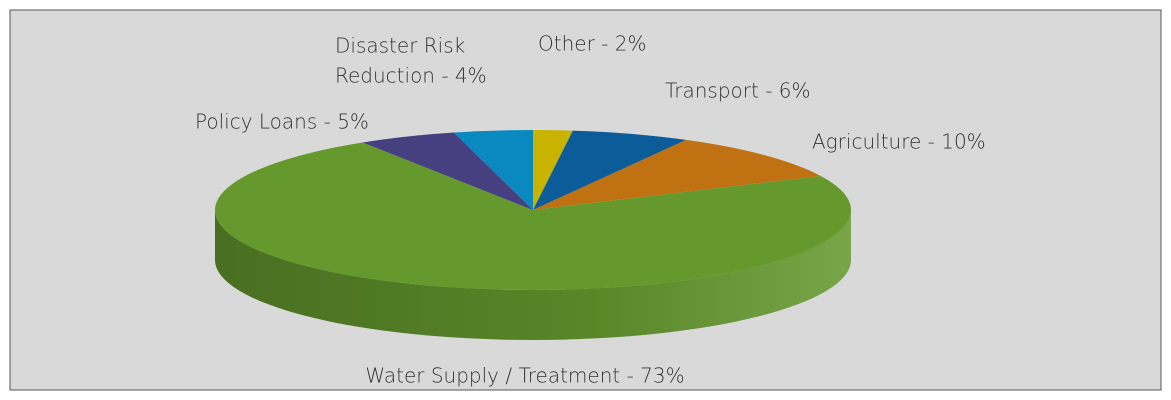  I want to click on slice-label: Reduction - 4%, so click(411, 76).